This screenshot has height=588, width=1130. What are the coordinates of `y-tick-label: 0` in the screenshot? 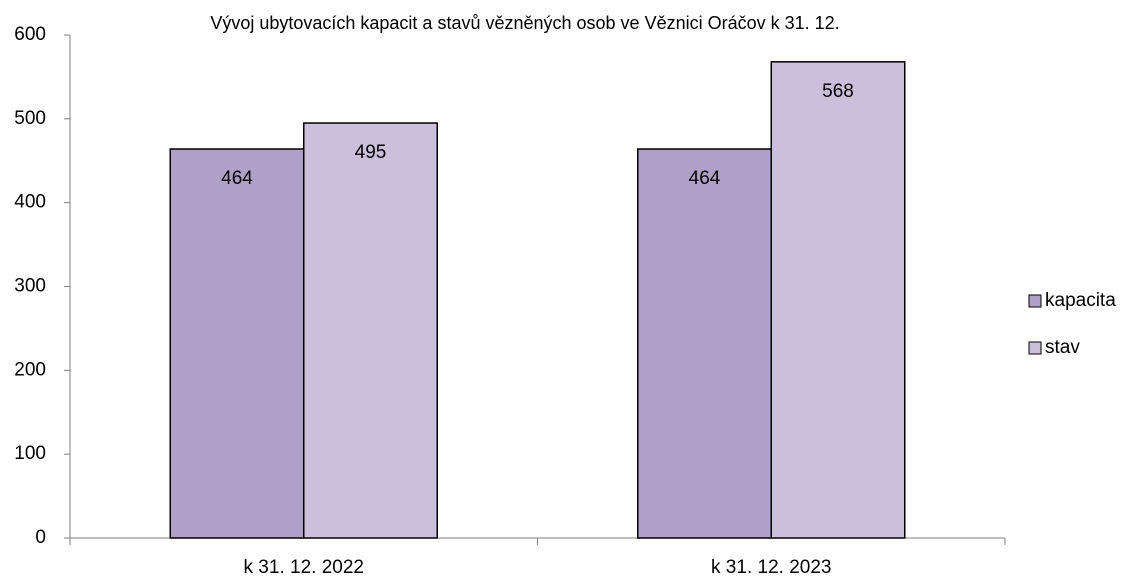 It's located at (40, 537).